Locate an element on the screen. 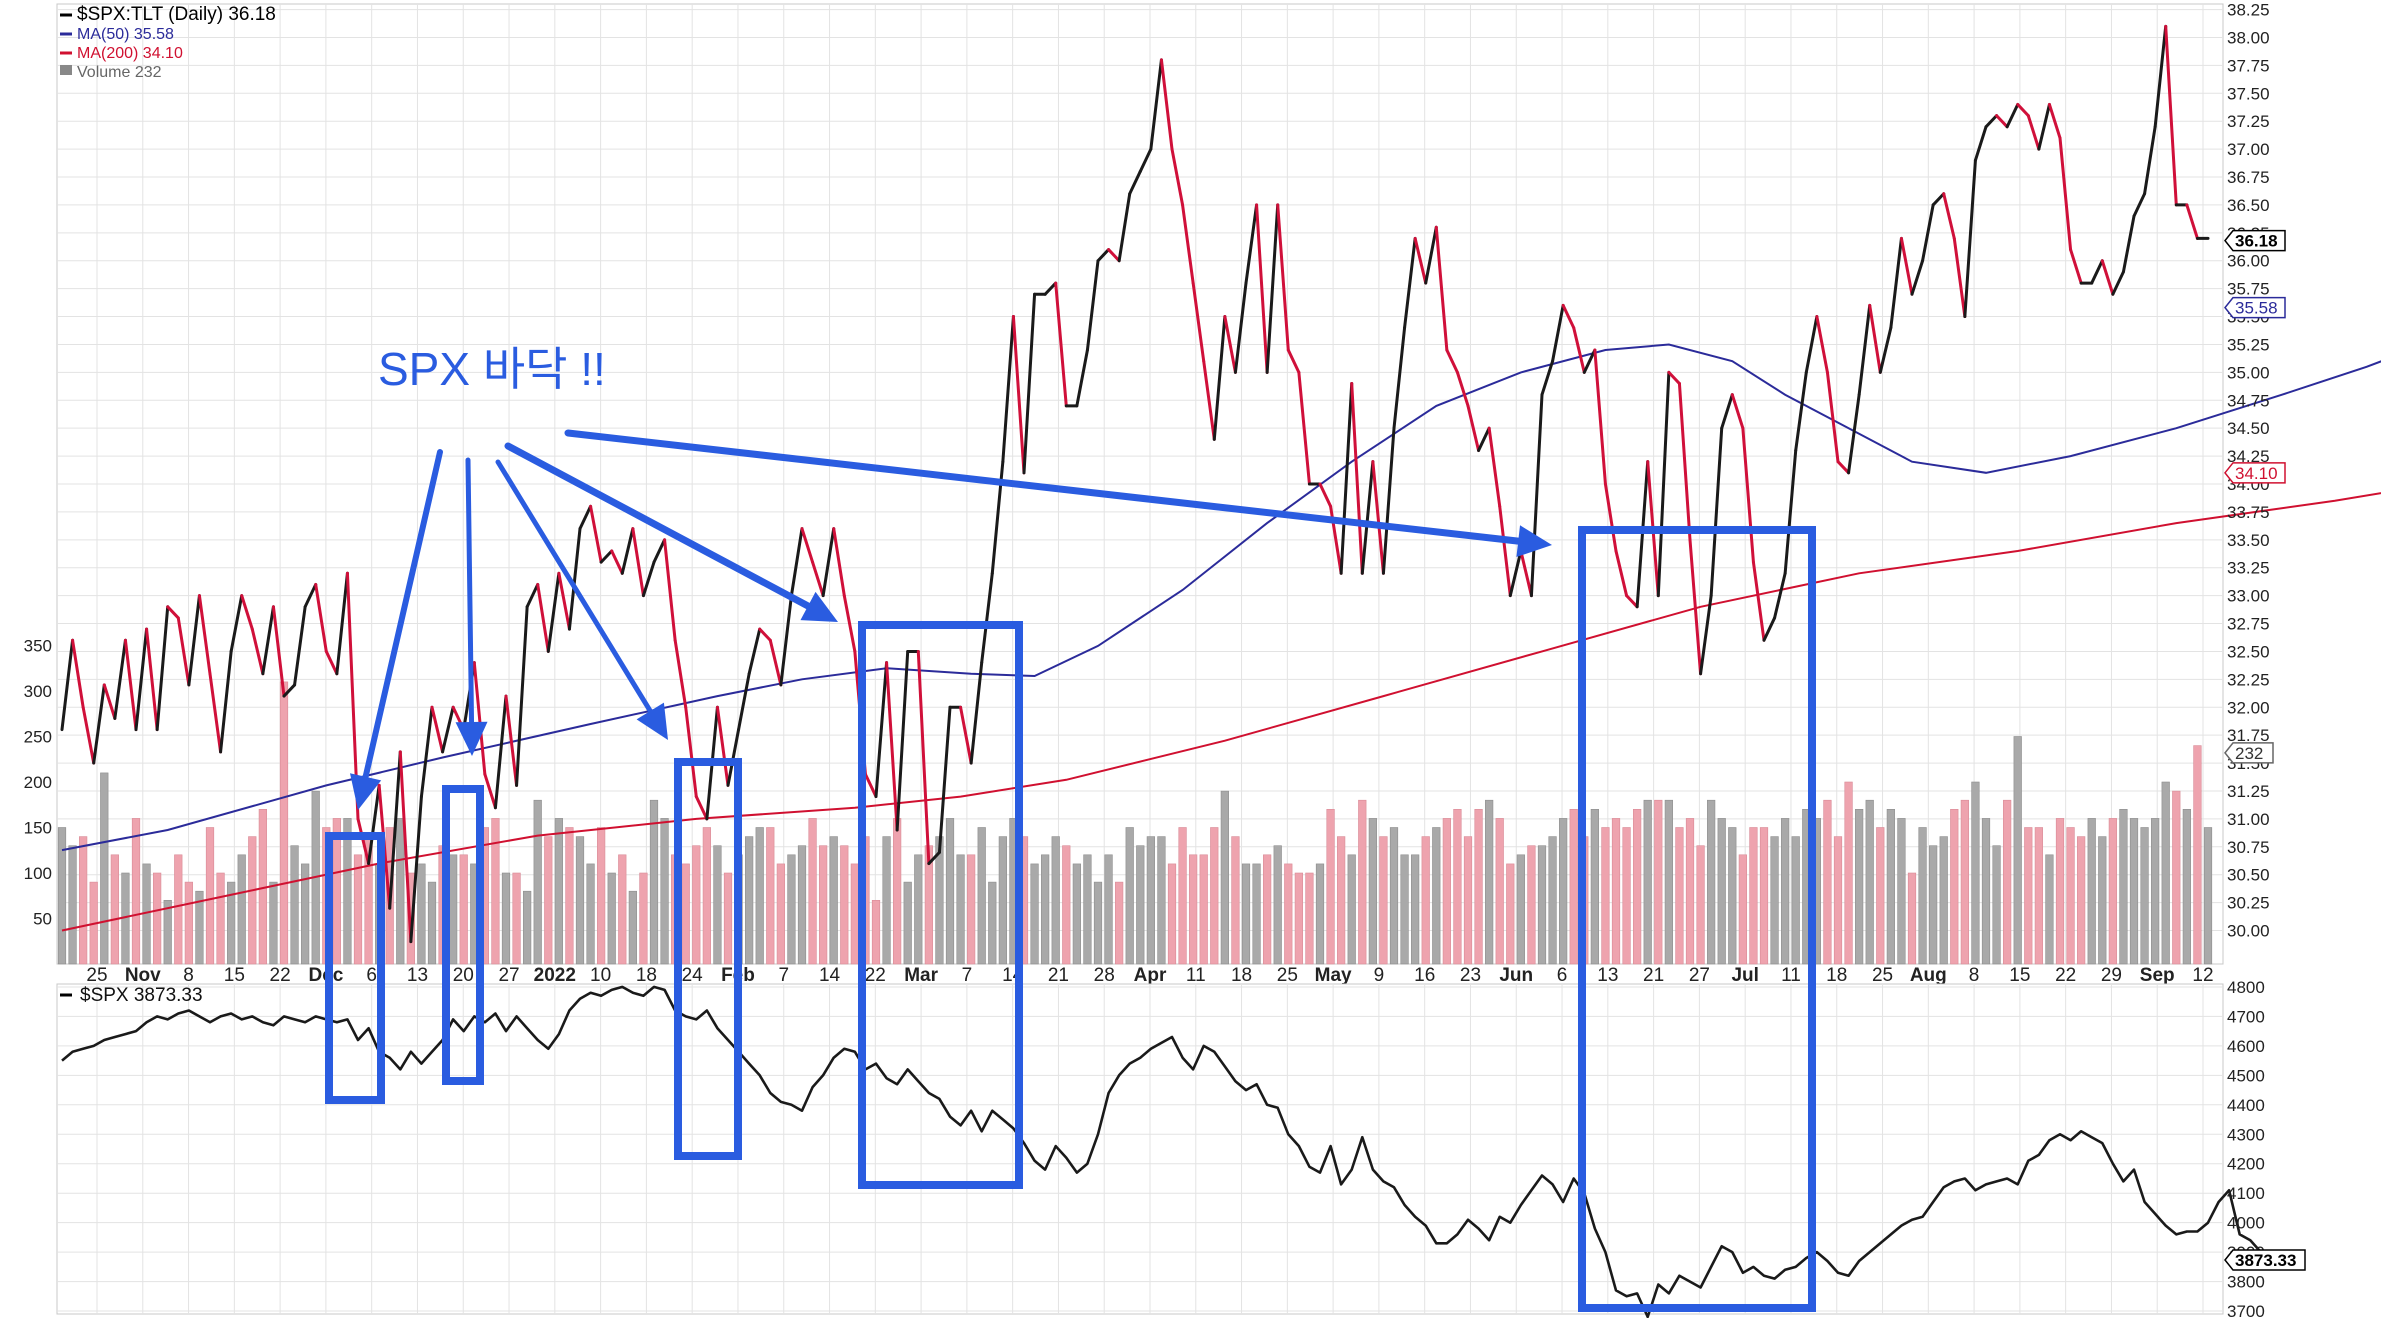  ratio-tick-label: 32.25 is located at coordinates (2248, 679).